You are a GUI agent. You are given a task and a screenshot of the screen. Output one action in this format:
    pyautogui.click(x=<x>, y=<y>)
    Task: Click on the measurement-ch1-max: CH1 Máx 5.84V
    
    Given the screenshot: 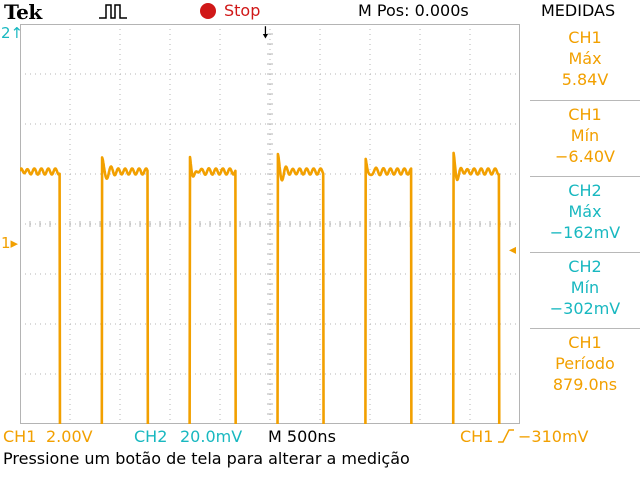 What is the action you would take?
    pyautogui.click(x=585, y=62)
    